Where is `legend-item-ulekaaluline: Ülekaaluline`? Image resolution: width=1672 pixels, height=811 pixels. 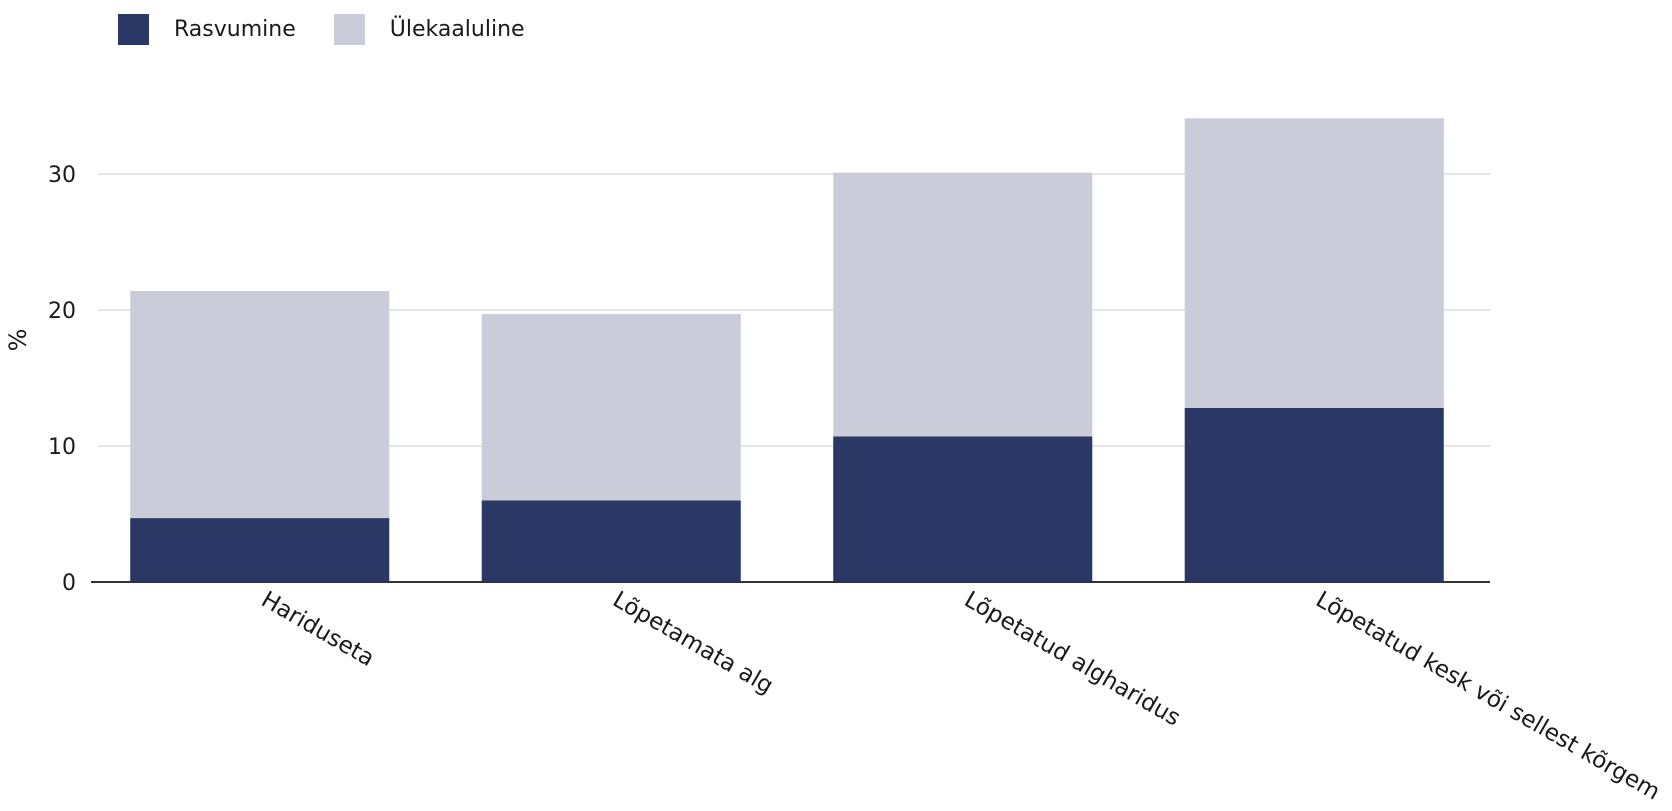 legend-item-ulekaaluline: Ülekaaluline is located at coordinates (429, 29).